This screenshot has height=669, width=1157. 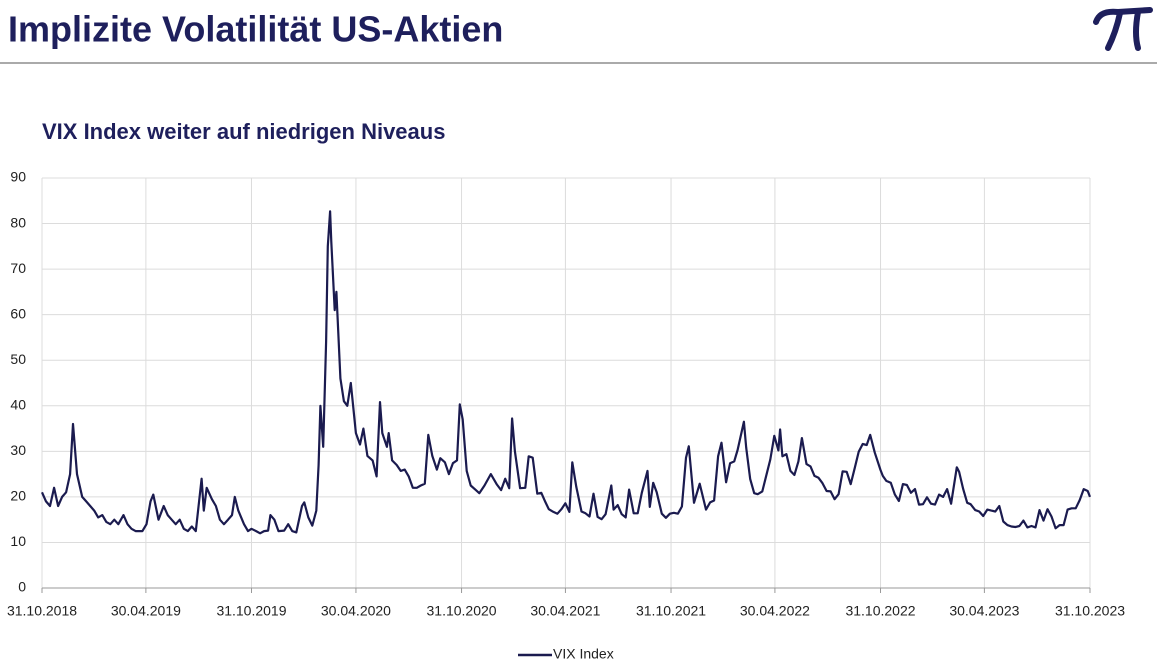 I want to click on x-tick-label: 31.10.2020, so click(x=462, y=611).